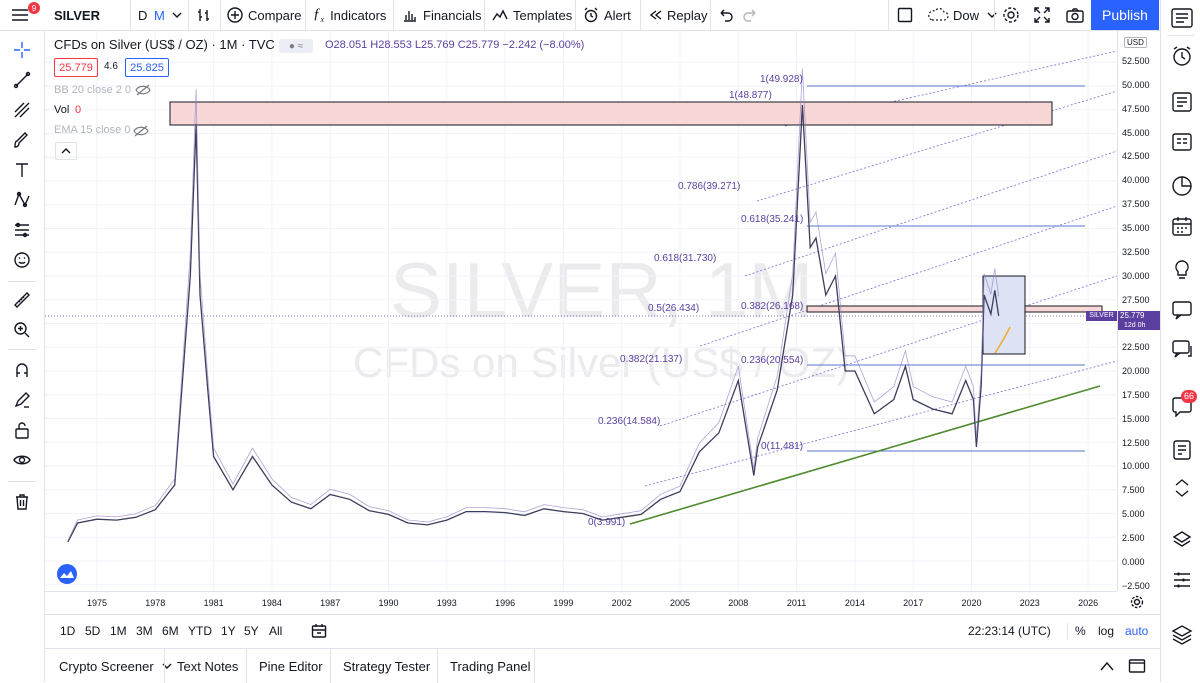 The height and width of the screenshot is (683, 1200). I want to click on date-range-icon, so click(319, 633).